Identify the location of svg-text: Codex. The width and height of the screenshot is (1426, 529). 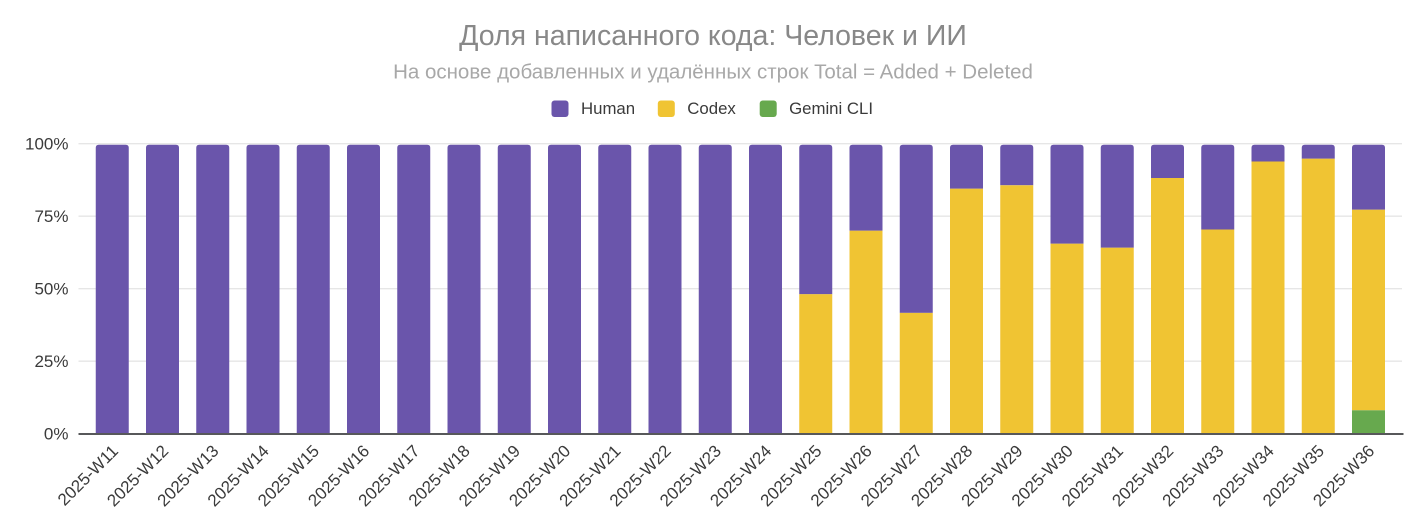
(711, 108).